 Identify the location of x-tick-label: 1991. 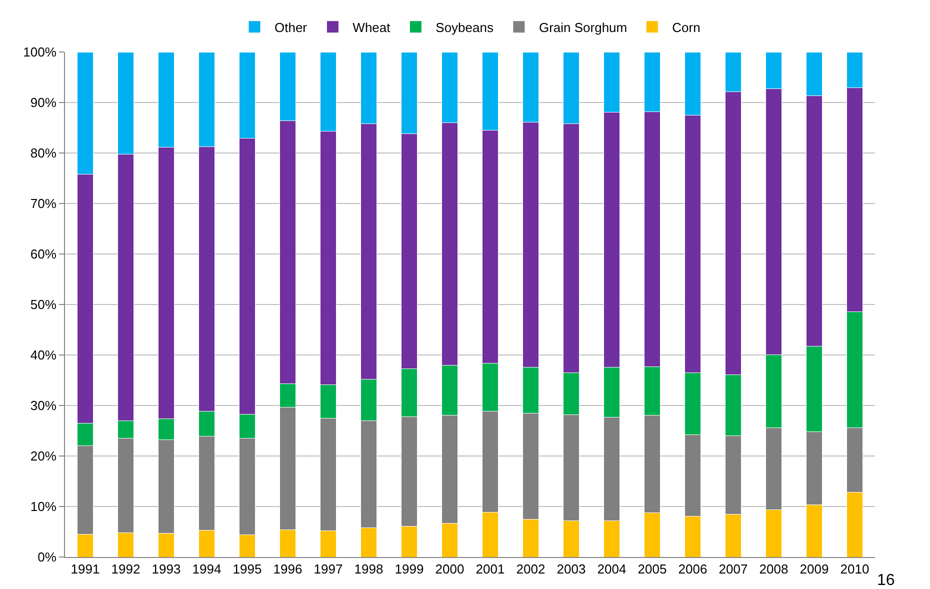
(85, 569).